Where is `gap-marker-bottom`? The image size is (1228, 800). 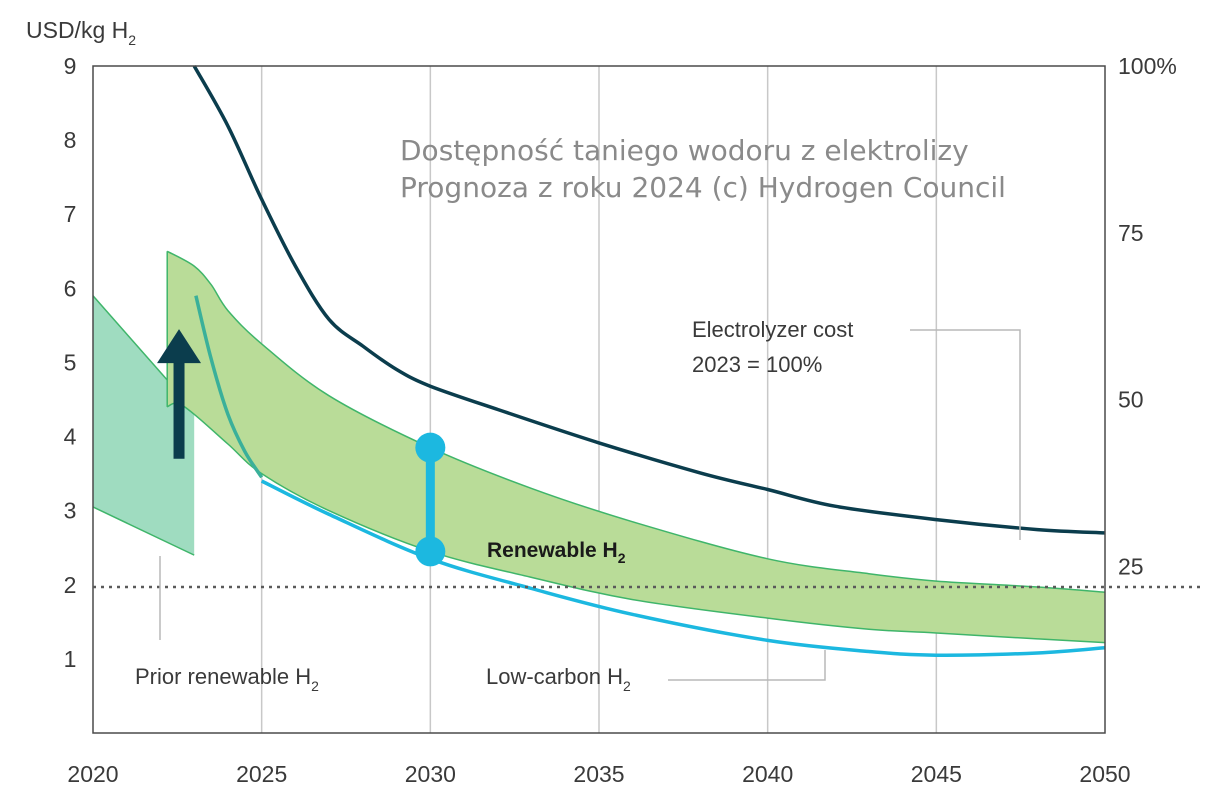 gap-marker-bottom is located at coordinates (430, 551).